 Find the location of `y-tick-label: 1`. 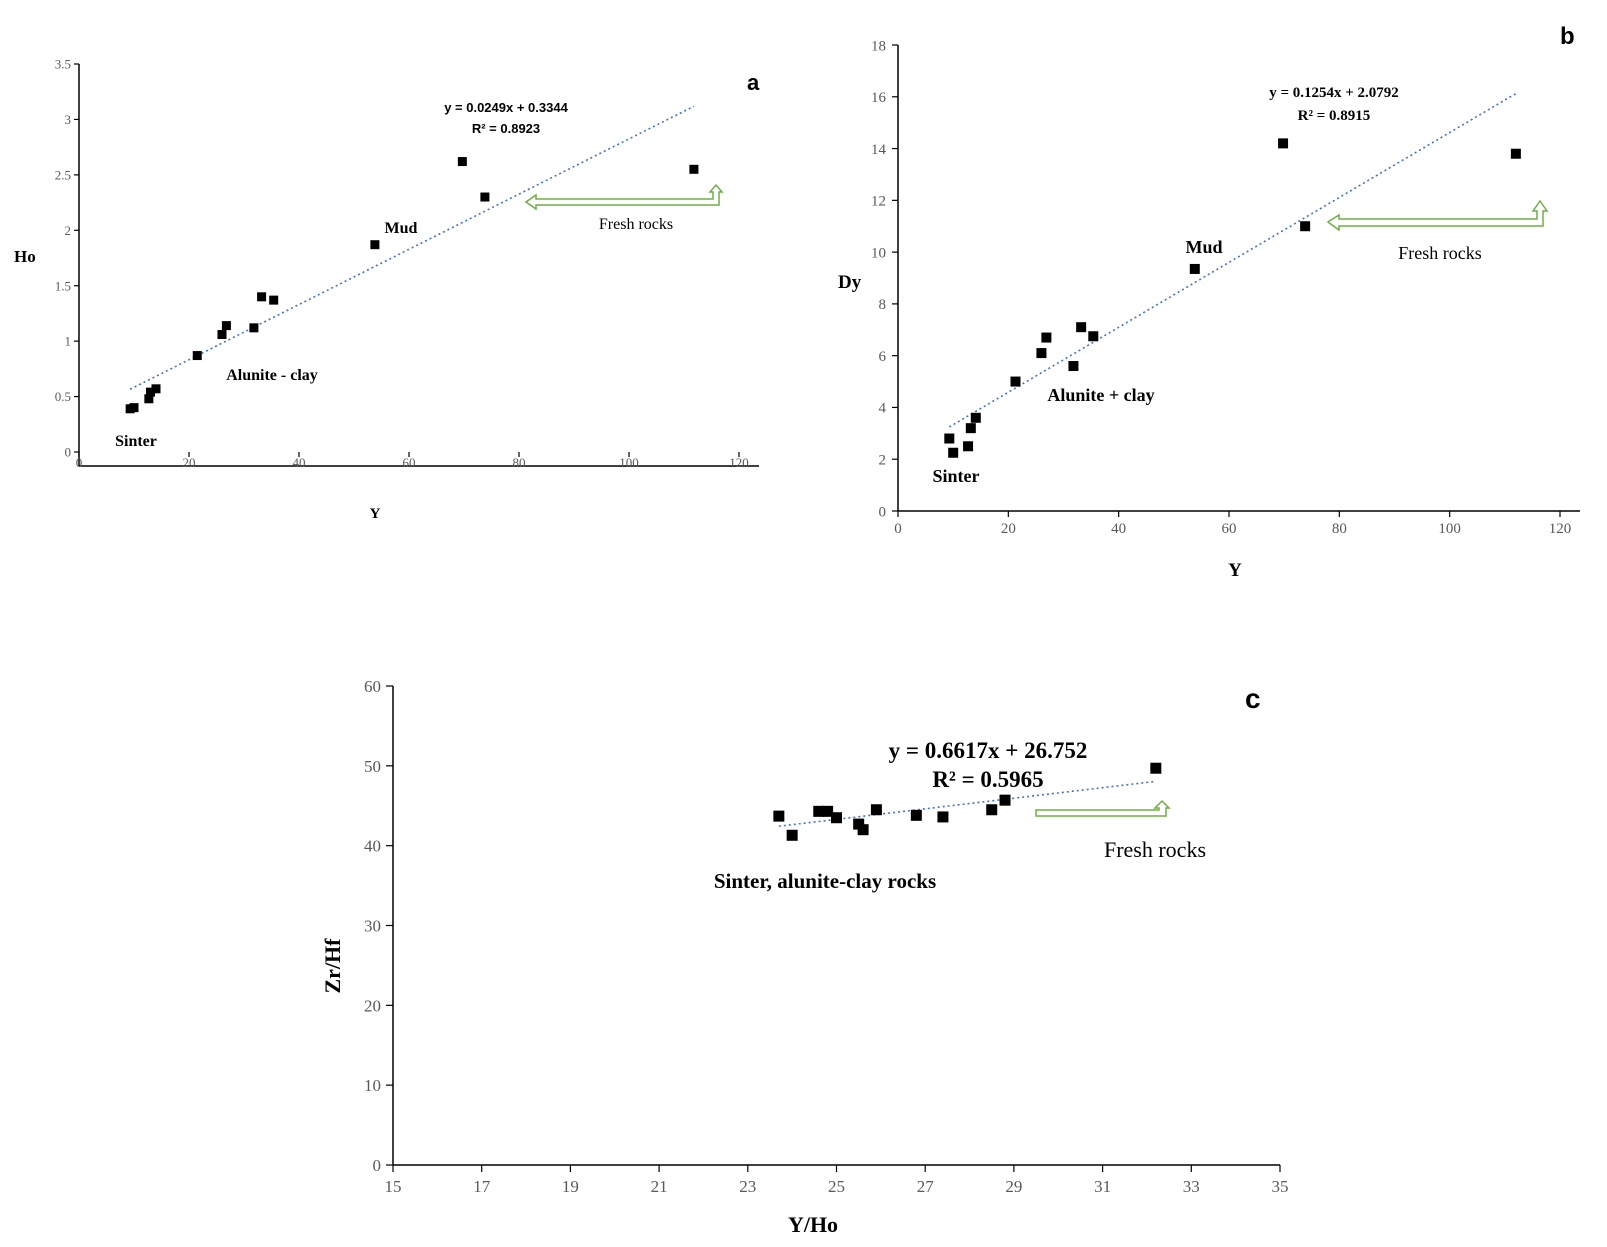

y-tick-label: 1 is located at coordinates (68, 341).